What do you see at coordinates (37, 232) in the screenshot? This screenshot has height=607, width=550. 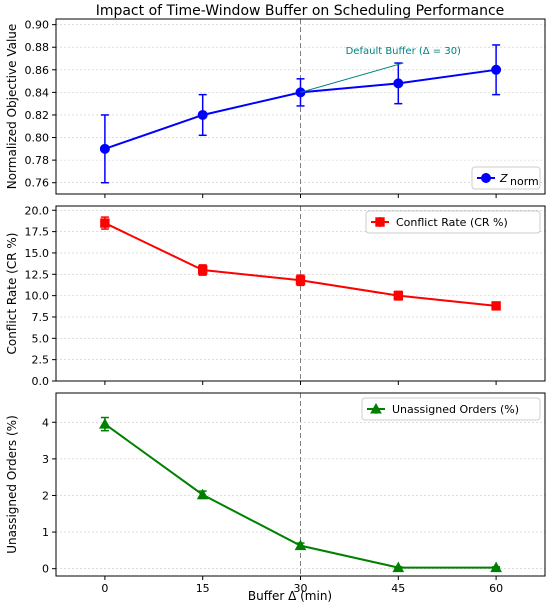 I see `y-tick-label: 17.5` at bounding box center [37, 232].